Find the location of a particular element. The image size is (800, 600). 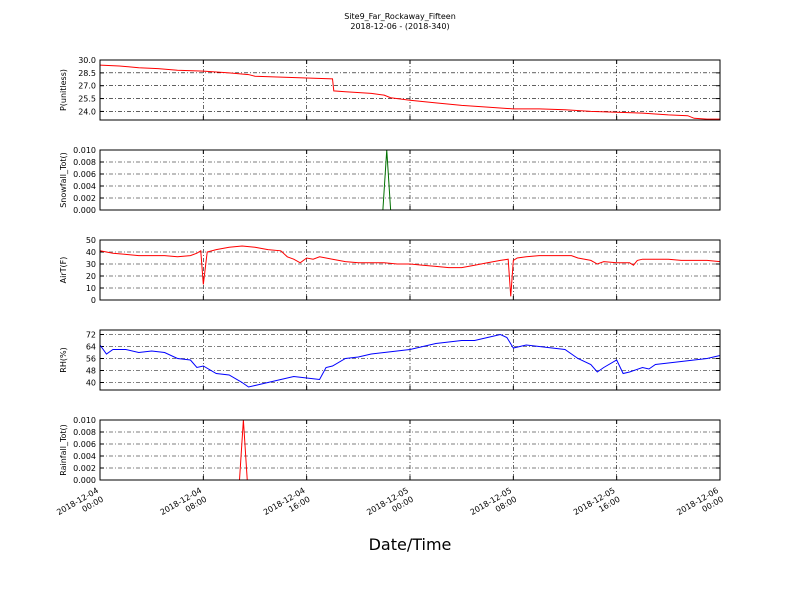

x-axis-label: Date/Time is located at coordinates (410, 544).